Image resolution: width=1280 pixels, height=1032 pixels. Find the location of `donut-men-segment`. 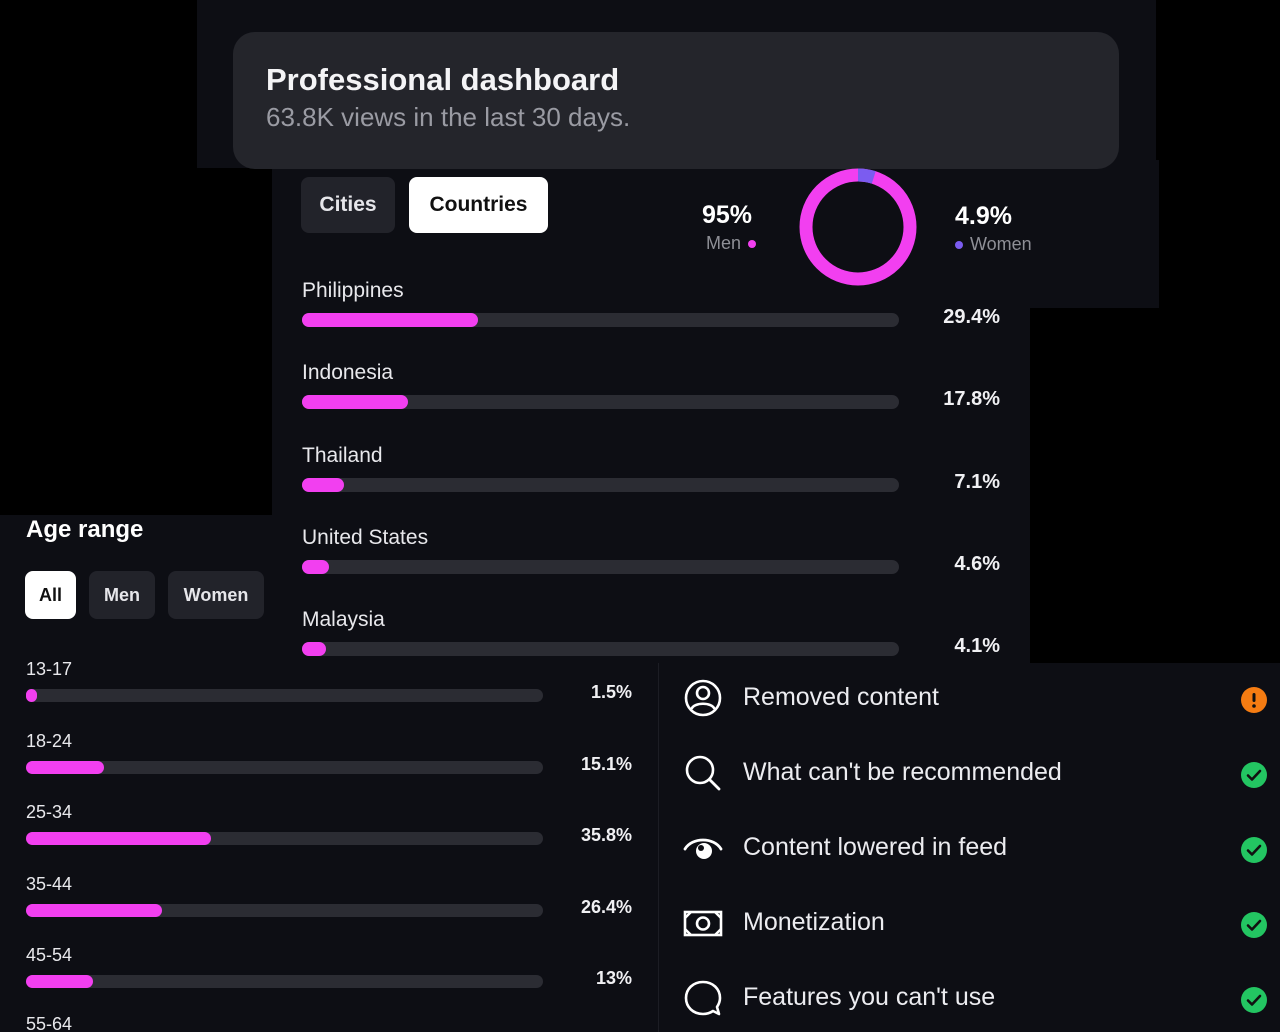

donut-men-segment is located at coordinates (858, 227).